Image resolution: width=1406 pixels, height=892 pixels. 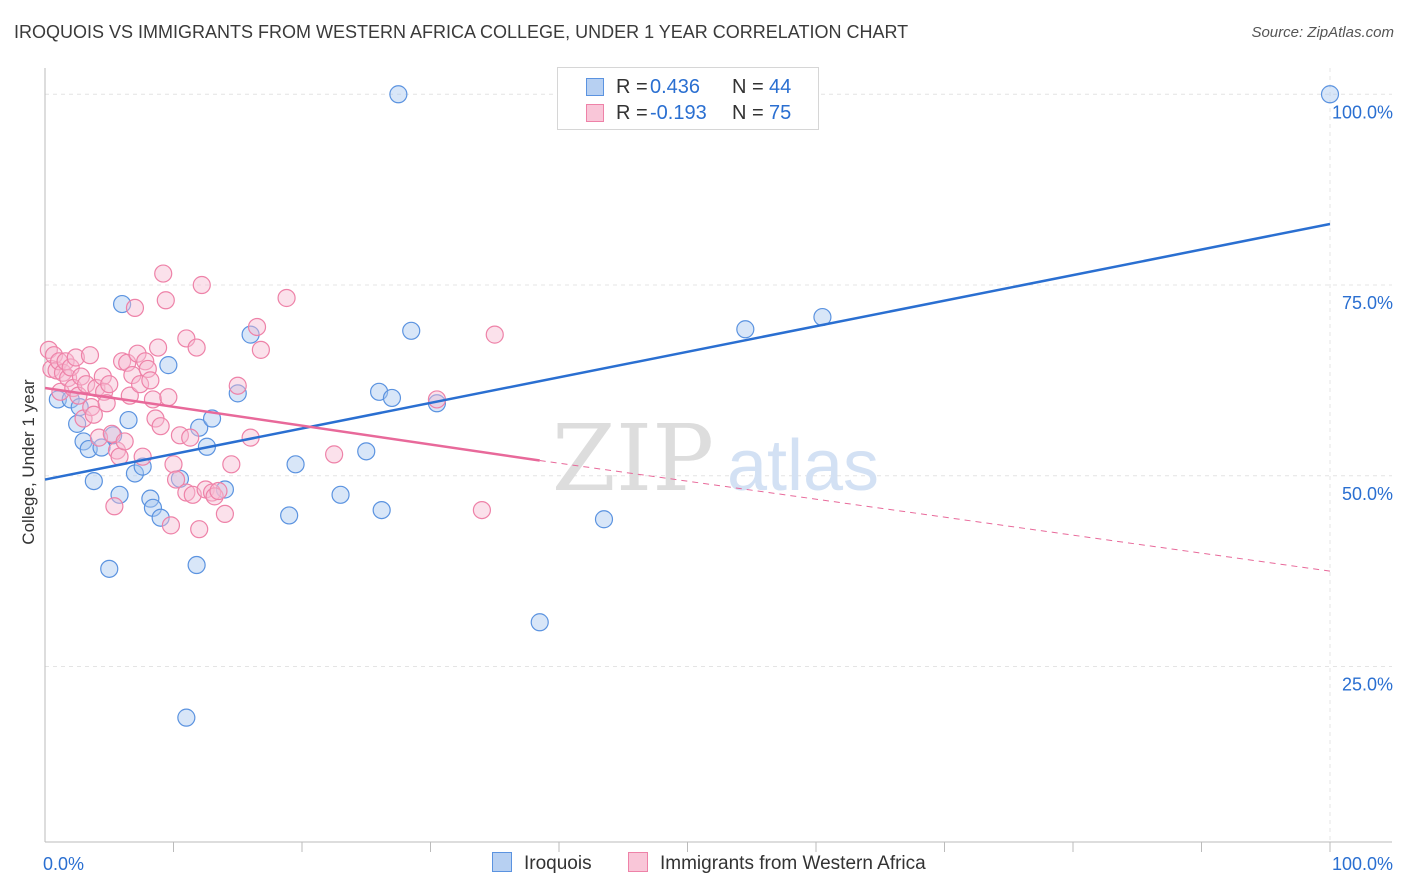 I want to click on legend-n-value: 44, so click(x=780, y=87).